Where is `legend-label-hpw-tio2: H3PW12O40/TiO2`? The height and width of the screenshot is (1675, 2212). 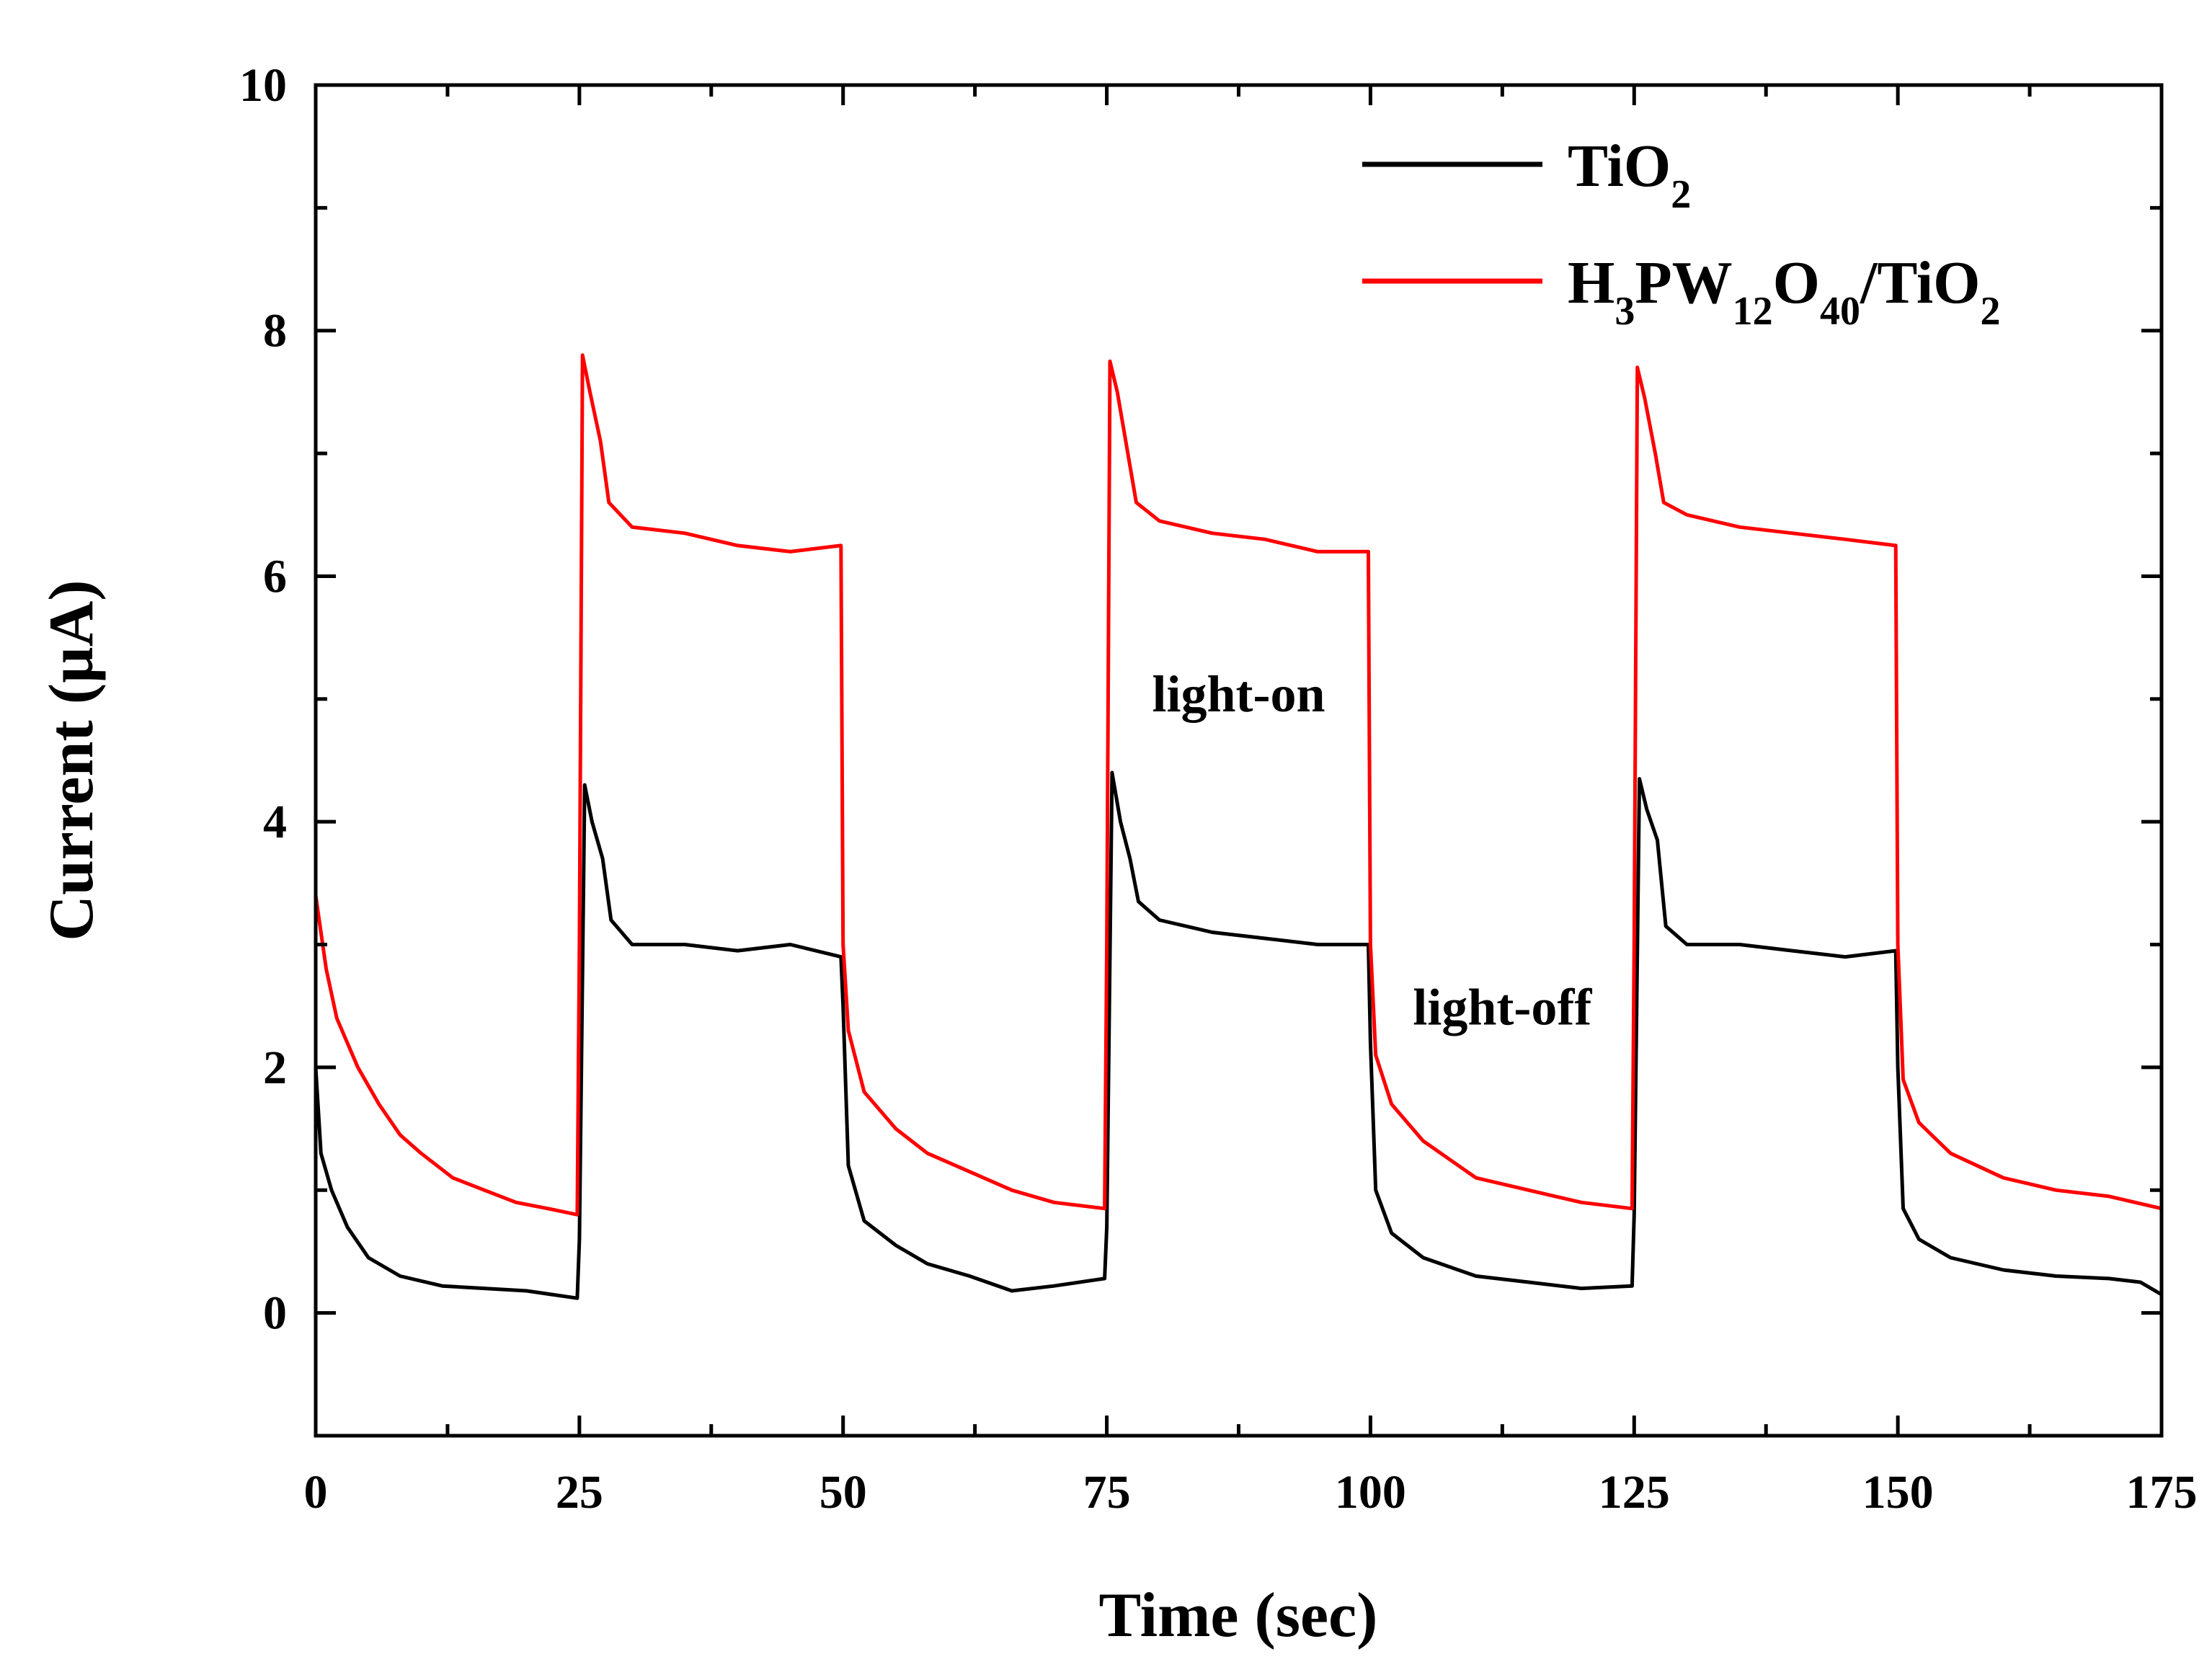 legend-label-hpw-tio2: H3PW12O40/TiO2 is located at coordinates (1784, 291).